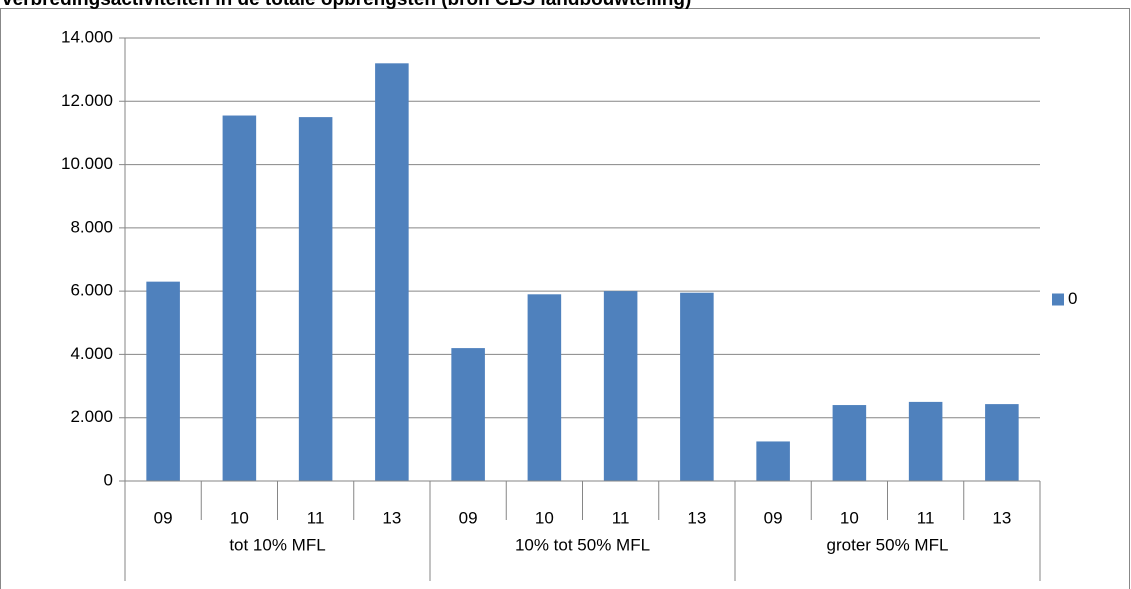 The image size is (1131, 589). Describe the element at coordinates (91, 416) in the screenshot. I see `y-tick-label: 2.000` at that location.